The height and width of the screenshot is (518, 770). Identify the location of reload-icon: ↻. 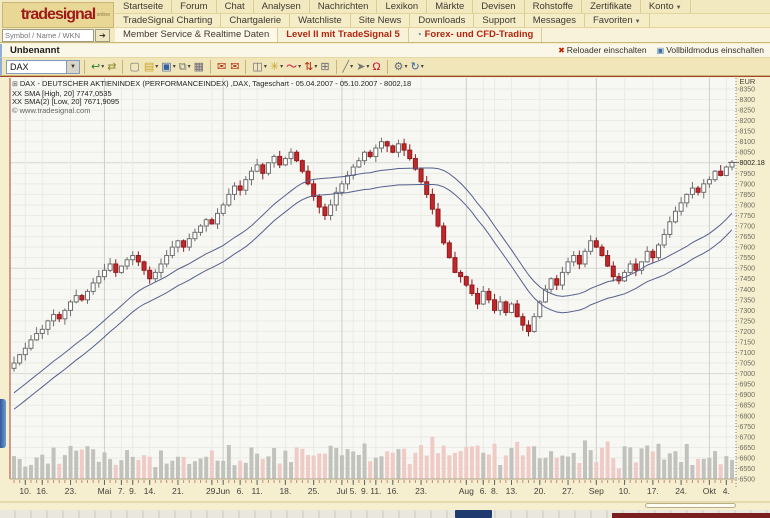
(415, 66).